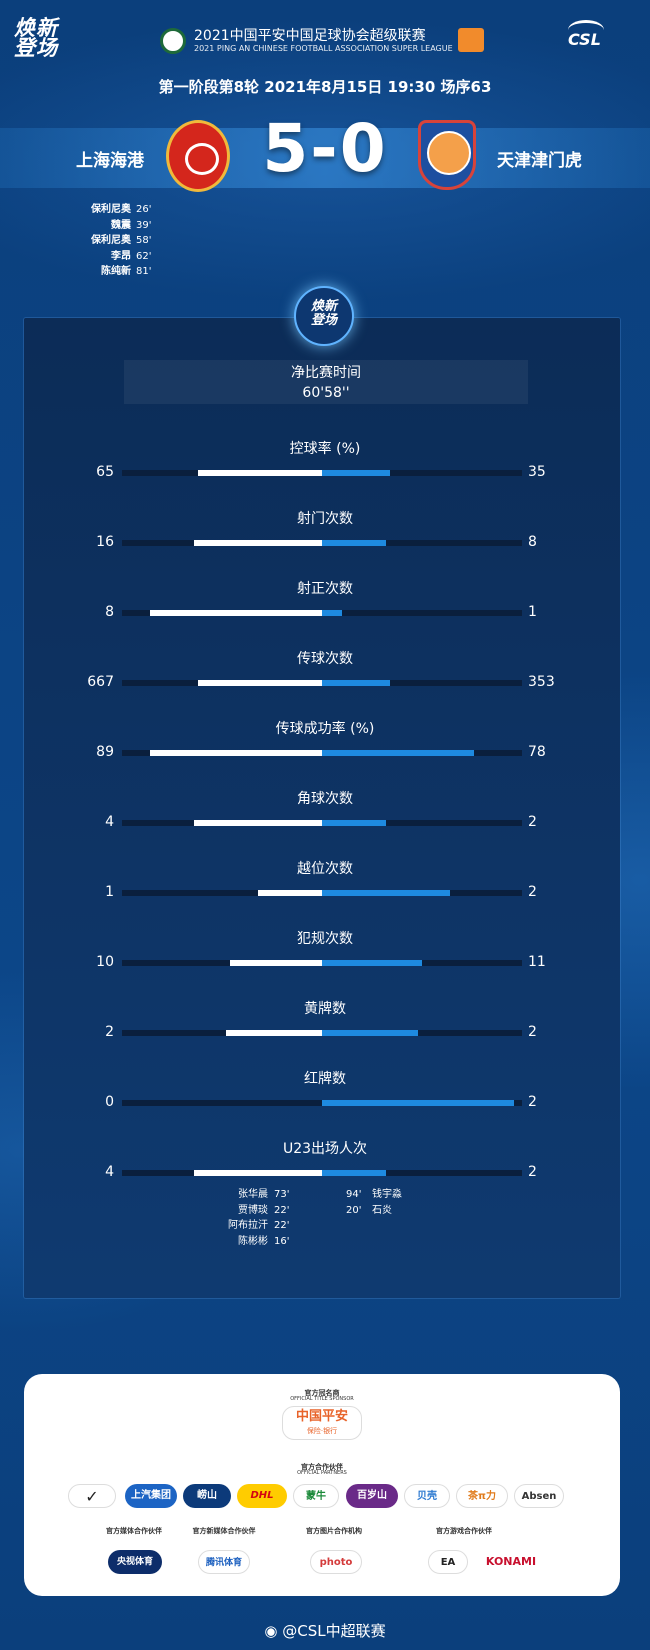  I want to click on home-crest-icon, so click(198, 156).